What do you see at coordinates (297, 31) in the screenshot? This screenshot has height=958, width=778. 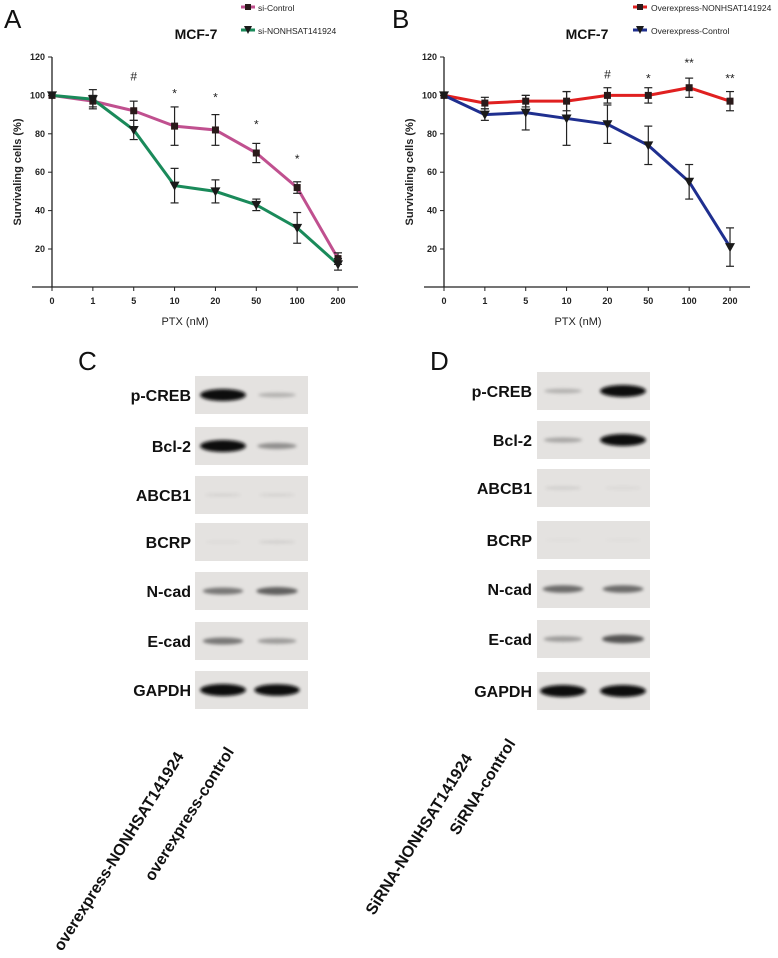 I see `legend-a-label-1: si-NONHSAT141924` at bounding box center [297, 31].